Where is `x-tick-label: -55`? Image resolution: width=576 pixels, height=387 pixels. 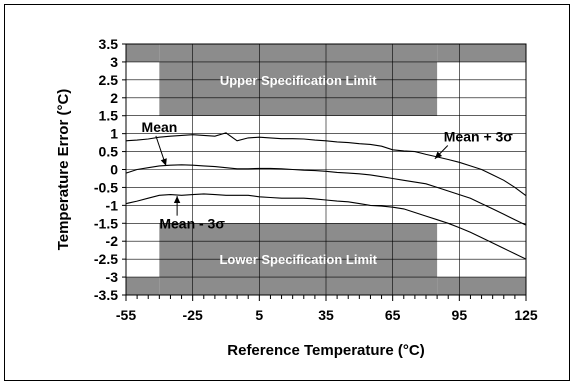 x-tick-label: -55 is located at coordinates (126, 315).